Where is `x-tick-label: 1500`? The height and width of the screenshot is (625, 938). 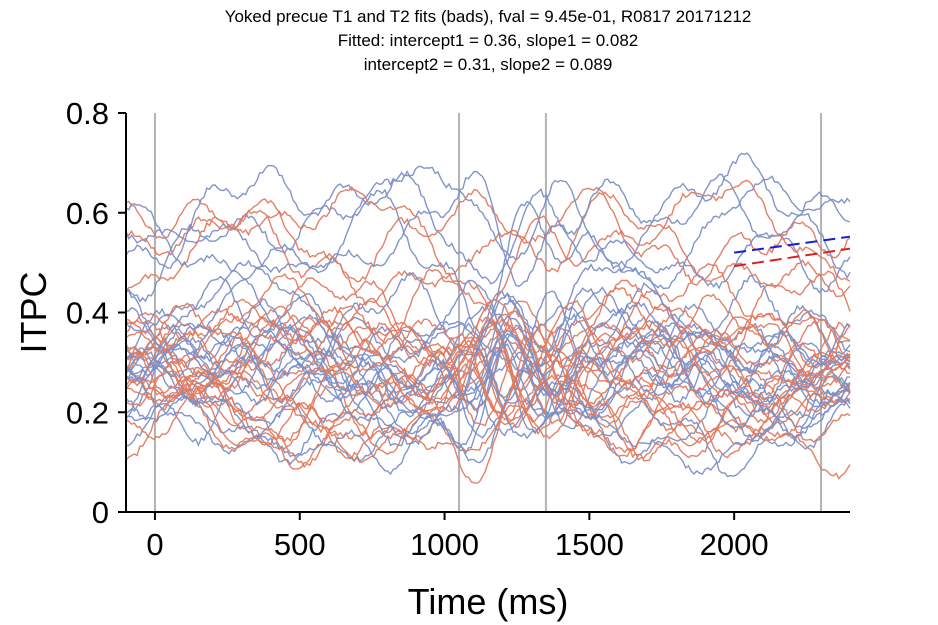
x-tick-label: 1500 is located at coordinates (589, 544).